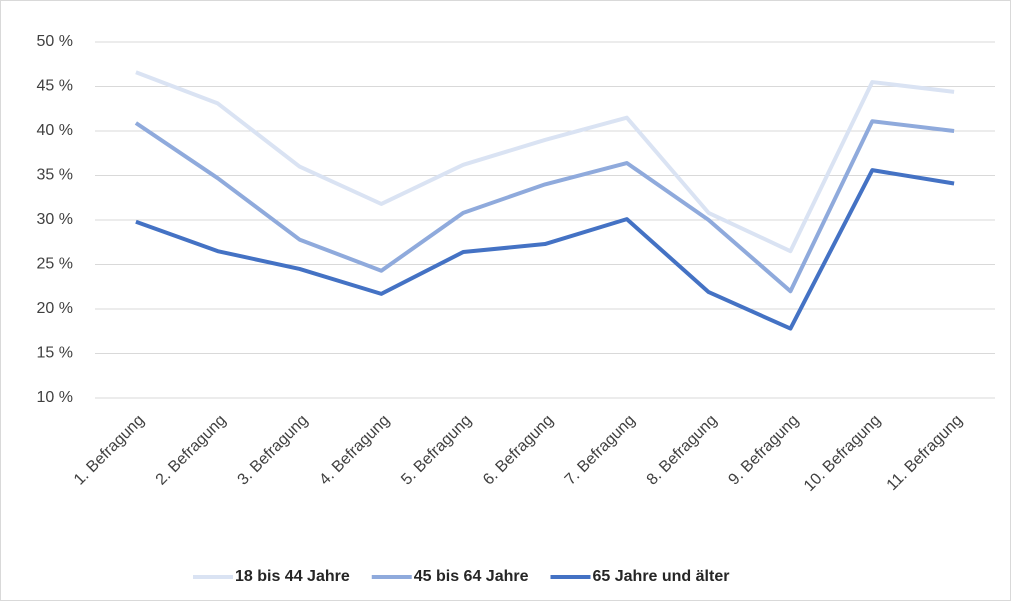 The image size is (1011, 601). What do you see at coordinates (55, 86) in the screenshot?
I see `y-tick-label: 45 %` at bounding box center [55, 86].